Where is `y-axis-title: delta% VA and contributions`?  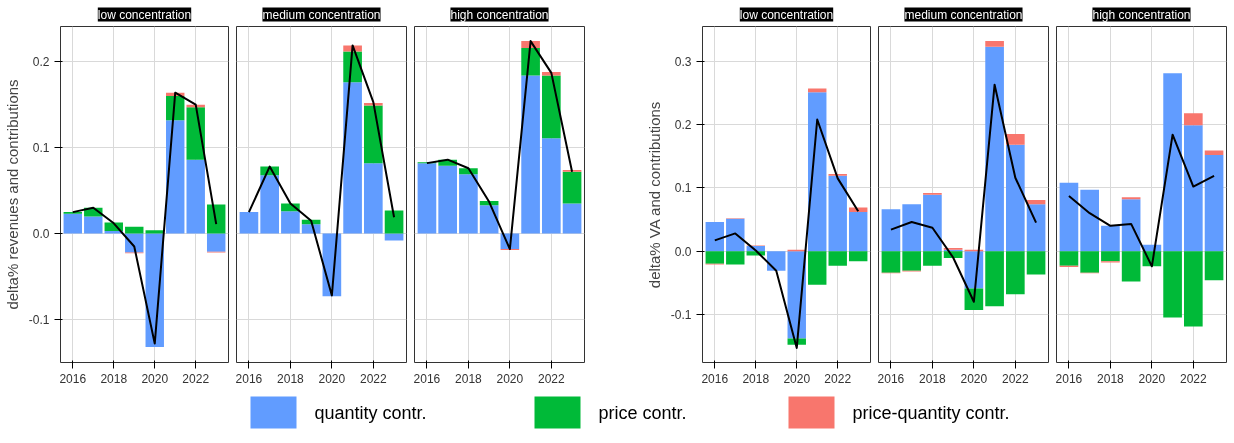 y-axis-title: delta% VA and contributions is located at coordinates (654, 195).